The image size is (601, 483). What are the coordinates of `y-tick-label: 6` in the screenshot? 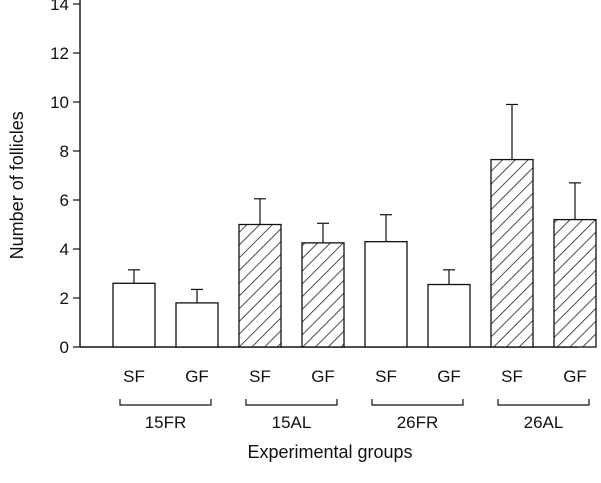 It's located at (64, 200).